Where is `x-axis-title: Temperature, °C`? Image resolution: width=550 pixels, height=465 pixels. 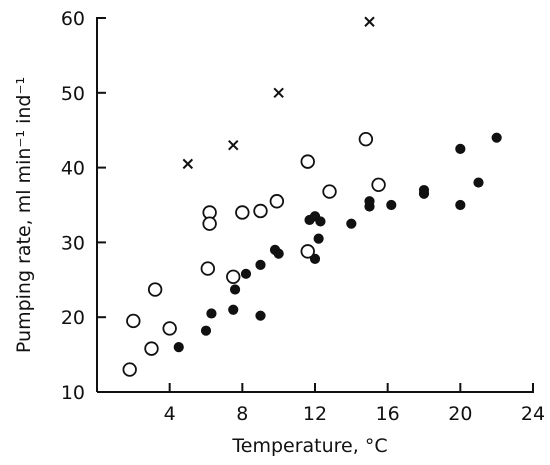
x-axis-title: Temperature, °C is located at coordinates (309, 446).